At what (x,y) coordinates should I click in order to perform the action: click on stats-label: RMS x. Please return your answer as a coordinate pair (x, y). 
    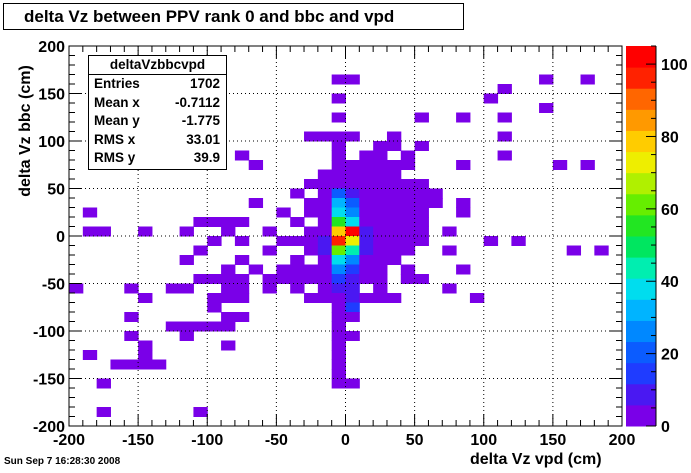
    Looking at the image, I should click on (115, 139).